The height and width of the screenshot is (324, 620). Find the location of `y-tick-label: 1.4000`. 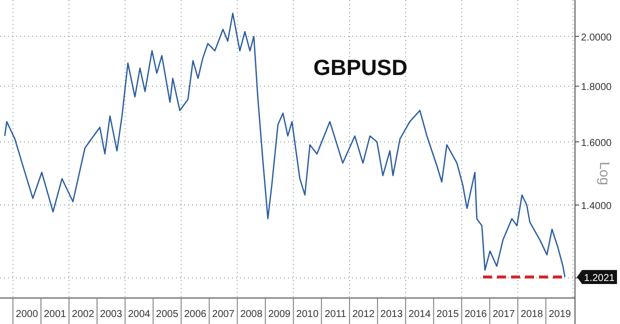

y-tick-label: 1.4000 is located at coordinates (596, 206).